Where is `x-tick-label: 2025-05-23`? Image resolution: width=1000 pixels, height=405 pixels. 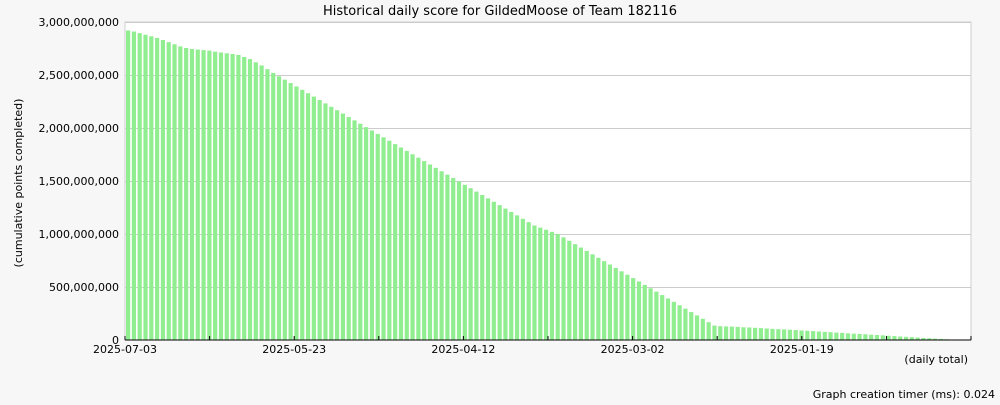
x-tick-label: 2025-05-23 is located at coordinates (294, 349).